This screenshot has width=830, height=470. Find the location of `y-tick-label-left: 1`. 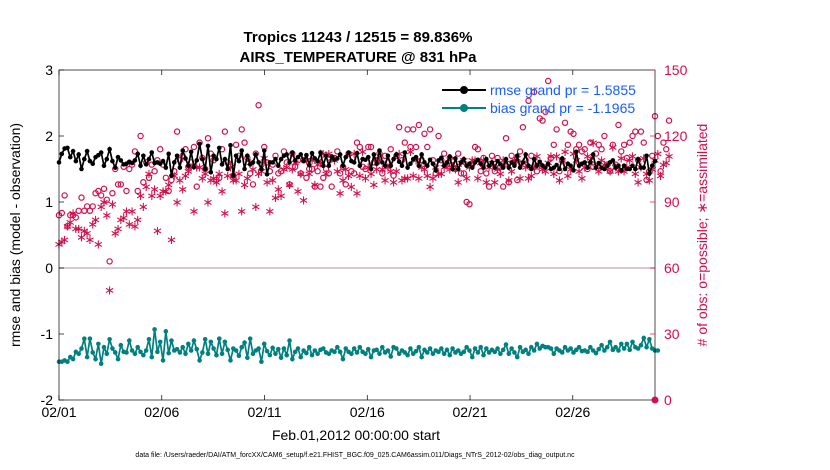

y-tick-label-left: 1 is located at coordinates (49, 202).